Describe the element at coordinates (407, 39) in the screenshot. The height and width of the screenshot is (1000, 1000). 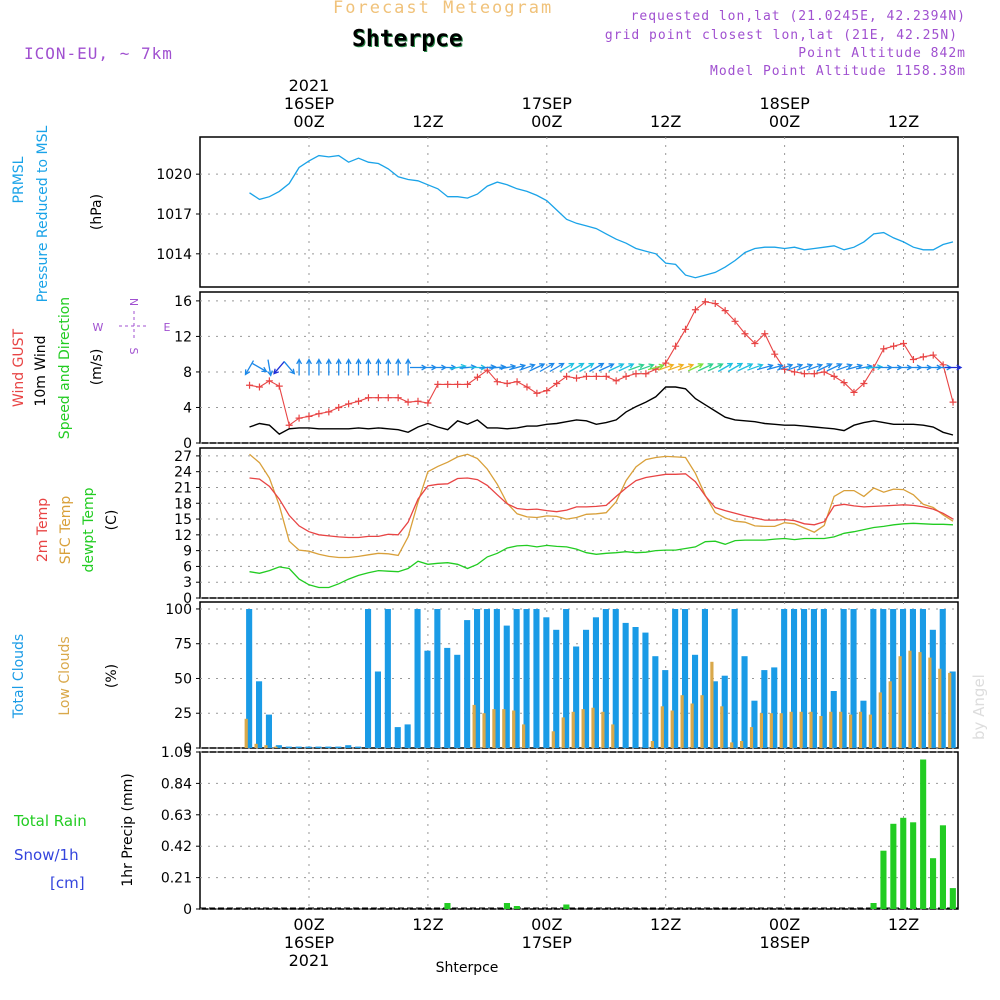
I see `location-title: Shterpce` at that location.